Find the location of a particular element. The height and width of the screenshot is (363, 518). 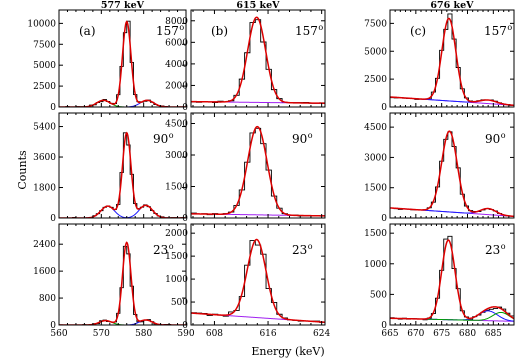

x-tick-label: 590 is located at coordinates (185, 334).